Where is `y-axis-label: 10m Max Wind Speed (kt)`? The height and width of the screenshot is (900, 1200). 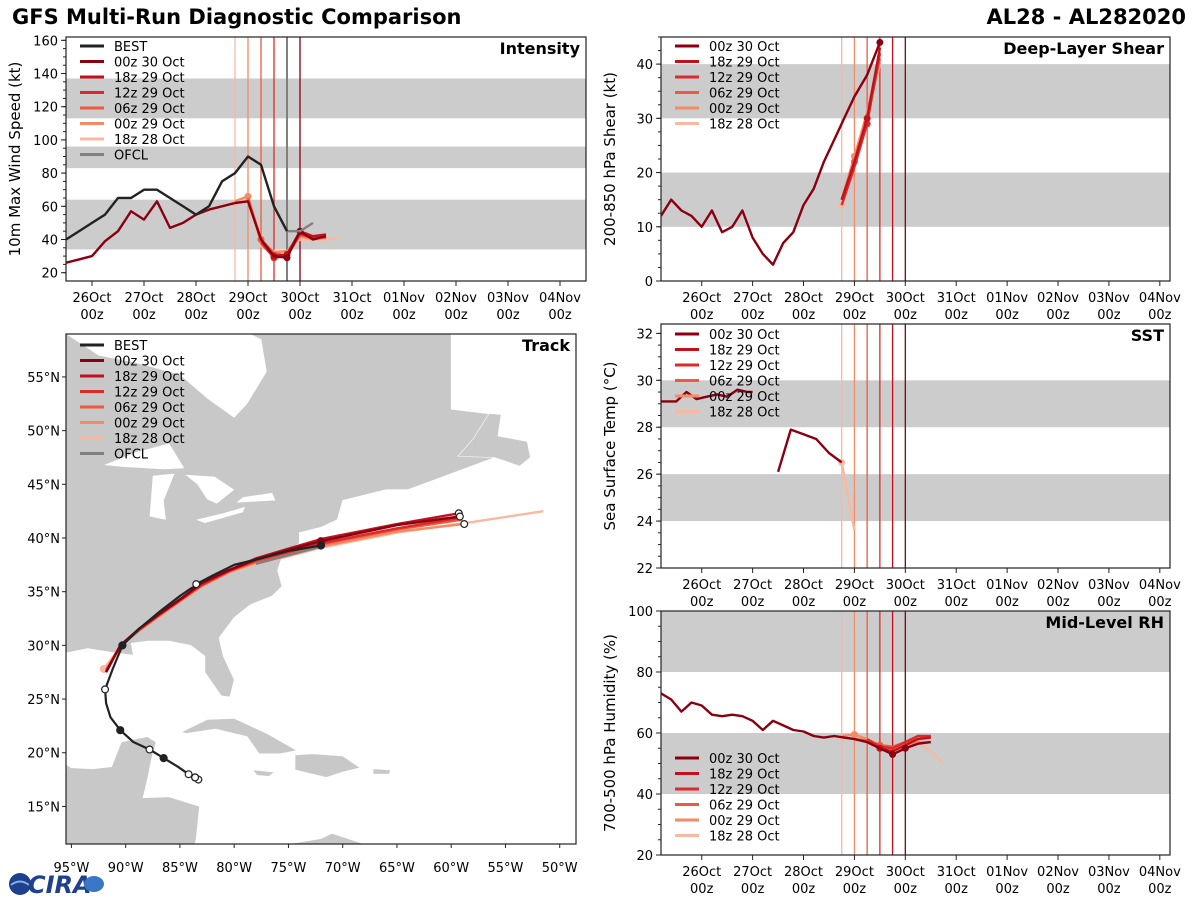
y-axis-label: 10m Max Wind Speed (kt) is located at coordinates (15, 159).